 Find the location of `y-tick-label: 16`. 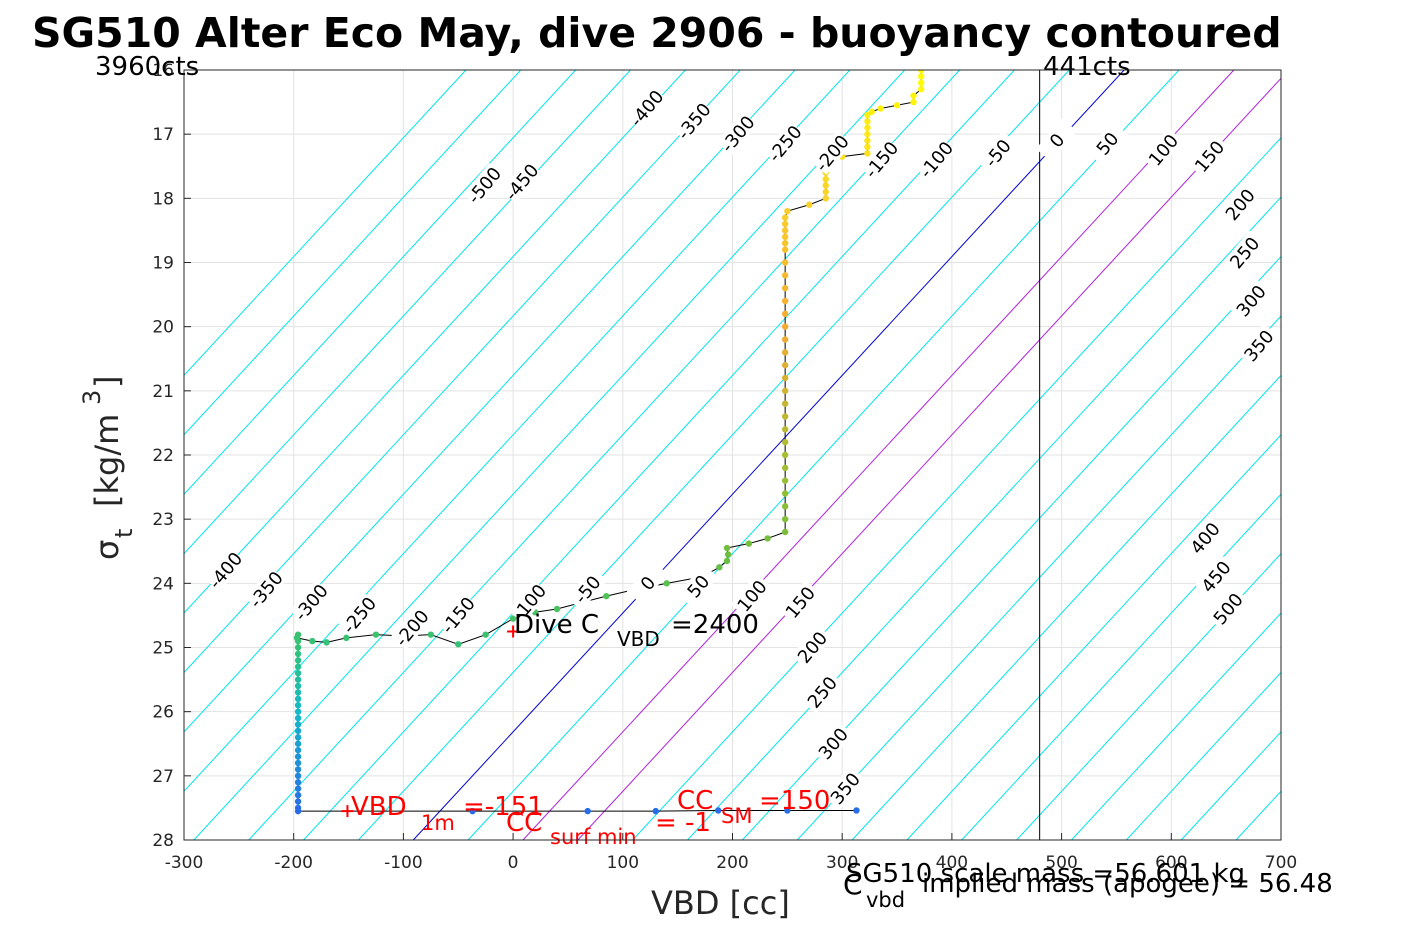

y-tick-label: 16 is located at coordinates (163, 71).